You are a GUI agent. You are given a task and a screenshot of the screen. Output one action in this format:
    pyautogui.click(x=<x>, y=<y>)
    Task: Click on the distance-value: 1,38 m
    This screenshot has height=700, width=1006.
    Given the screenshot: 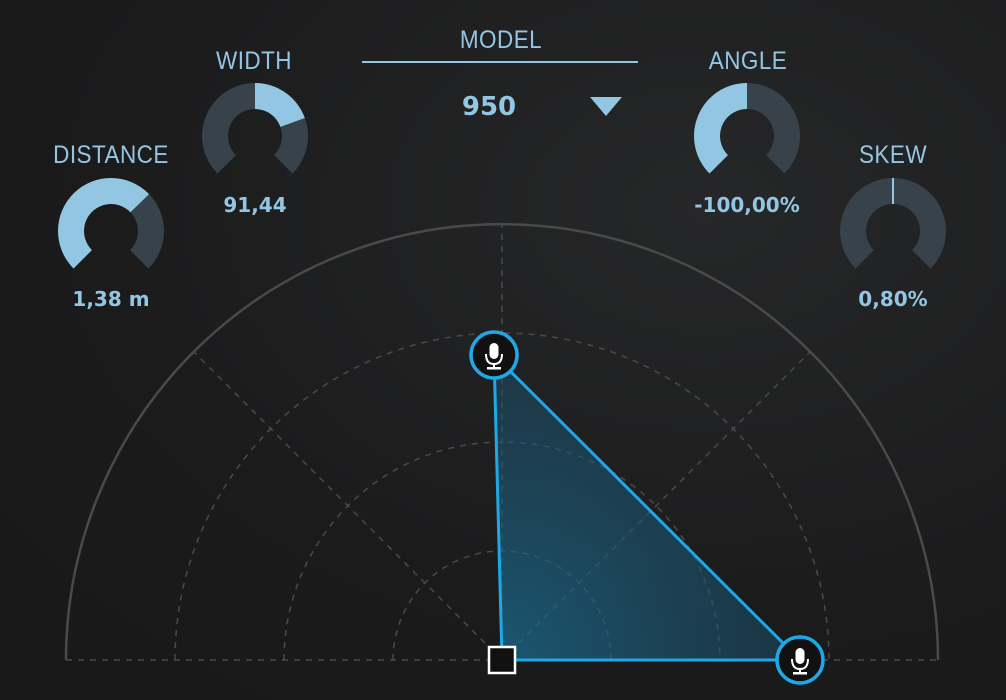 What is the action you would take?
    pyautogui.click(x=111, y=299)
    